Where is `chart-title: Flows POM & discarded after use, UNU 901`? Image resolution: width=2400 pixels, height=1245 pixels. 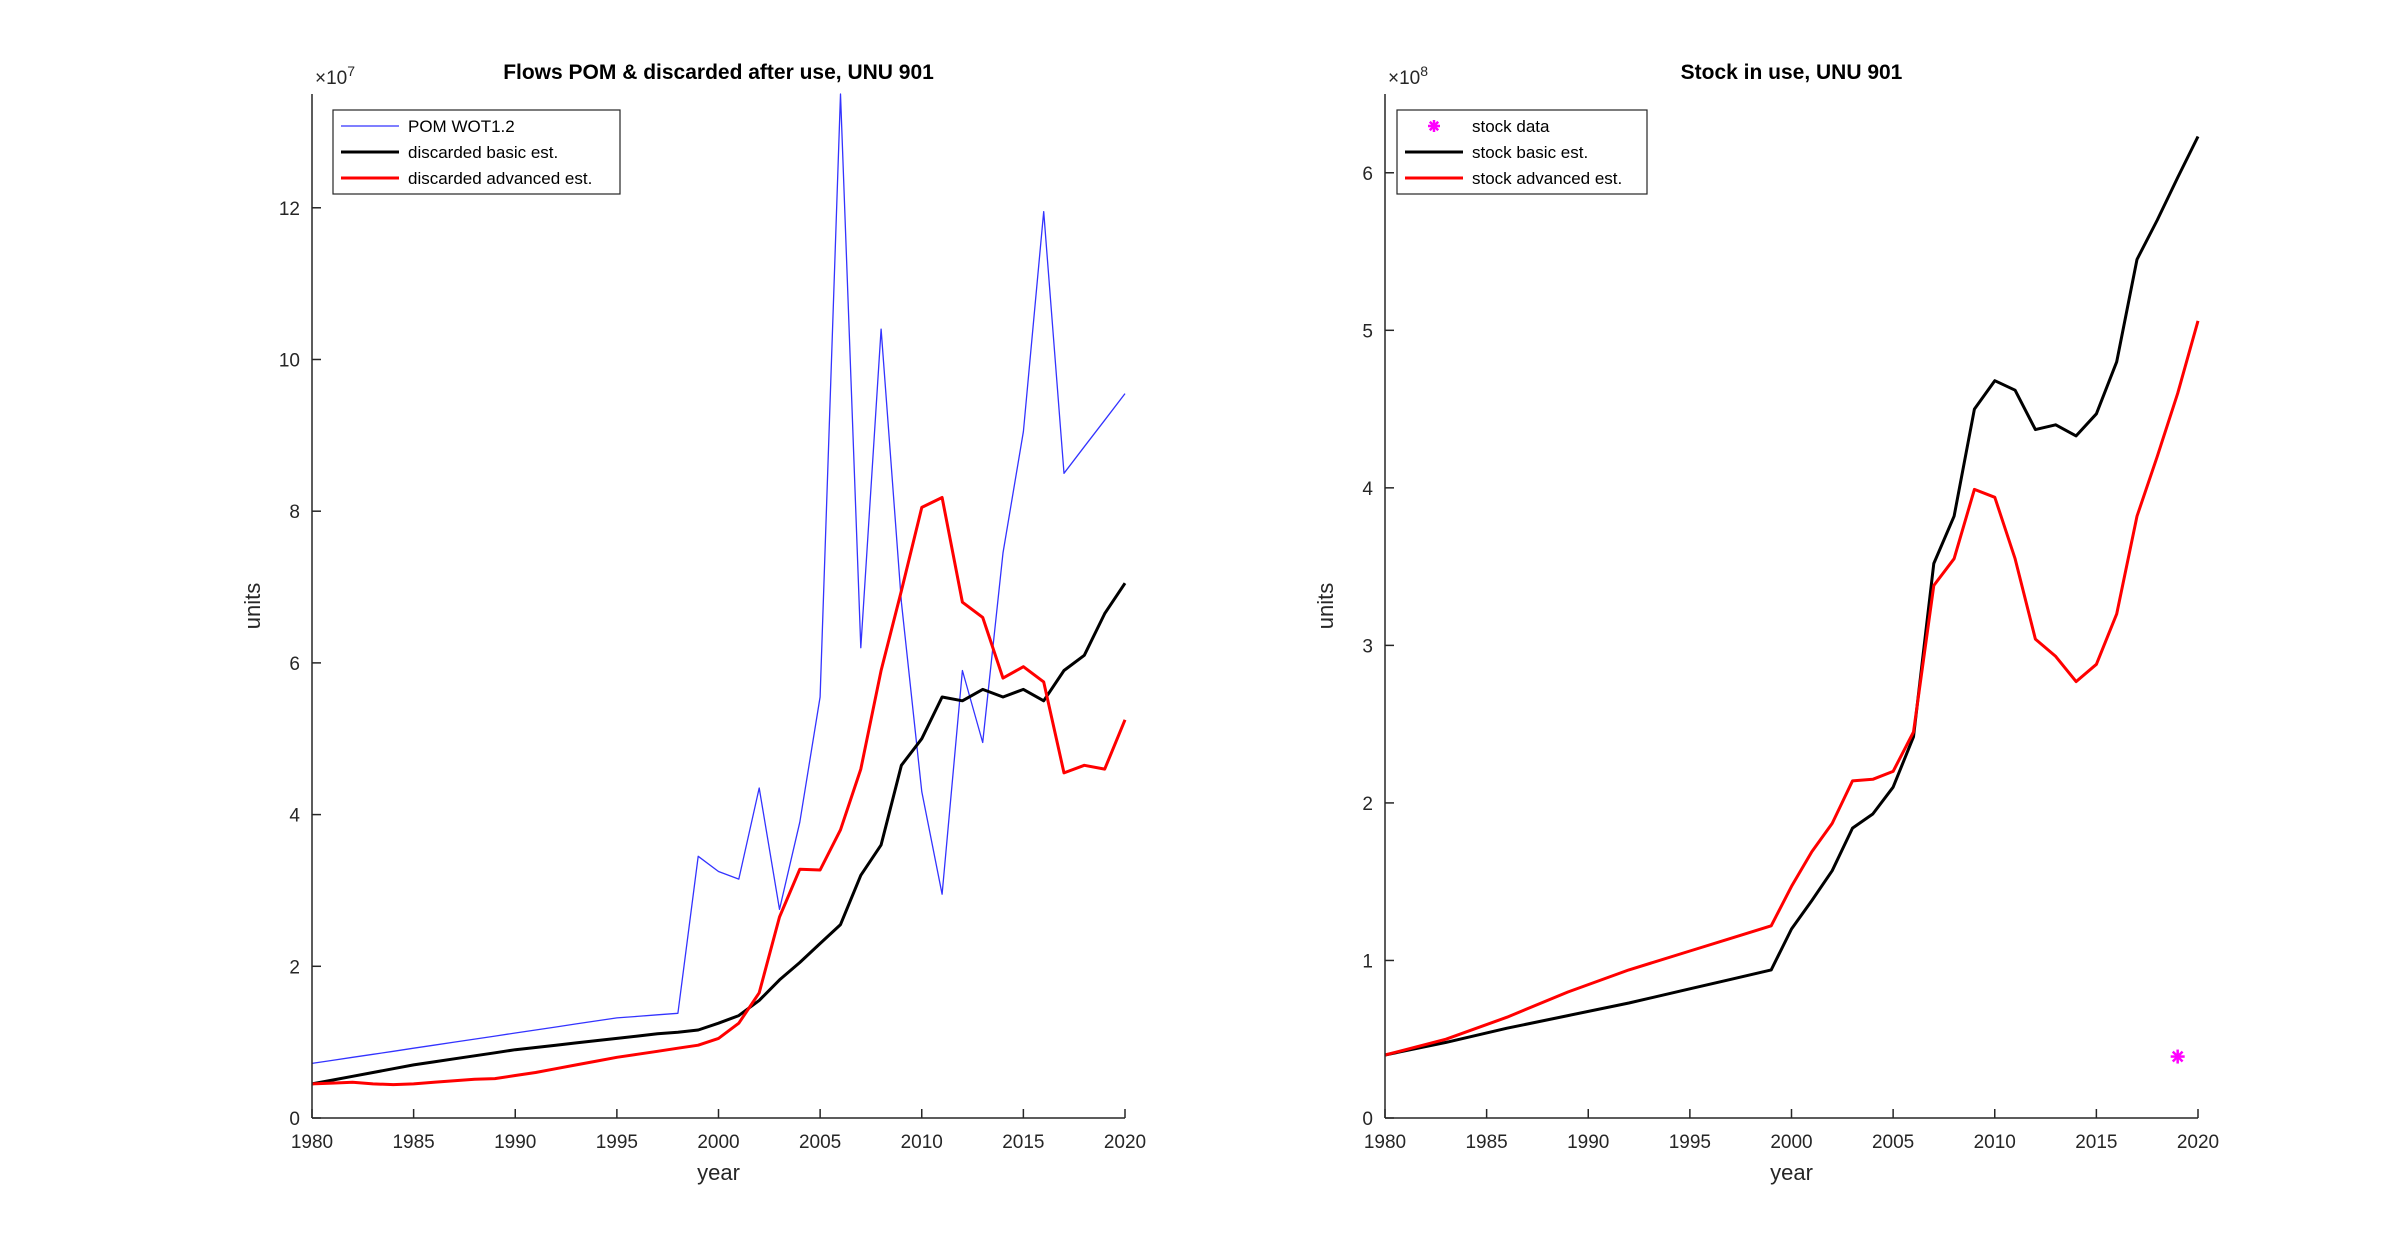 chart-title: Flows POM & discarded after use, UNU 901 is located at coordinates (718, 72).